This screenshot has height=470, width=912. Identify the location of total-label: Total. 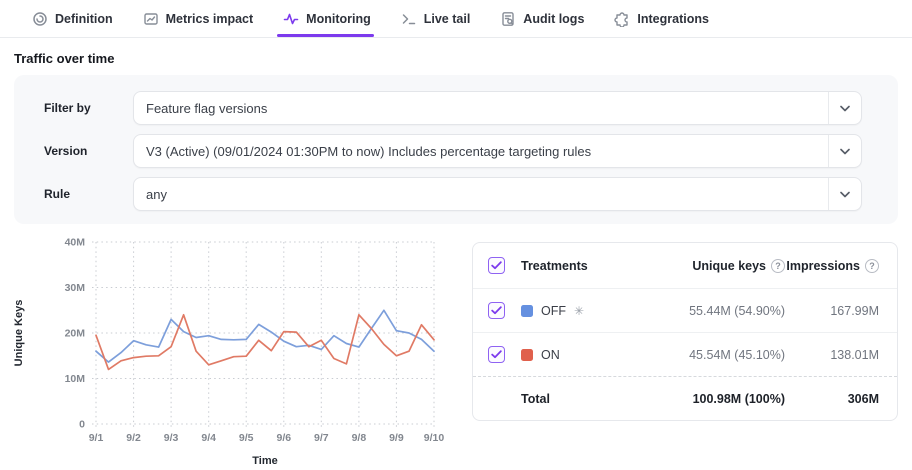
(535, 398).